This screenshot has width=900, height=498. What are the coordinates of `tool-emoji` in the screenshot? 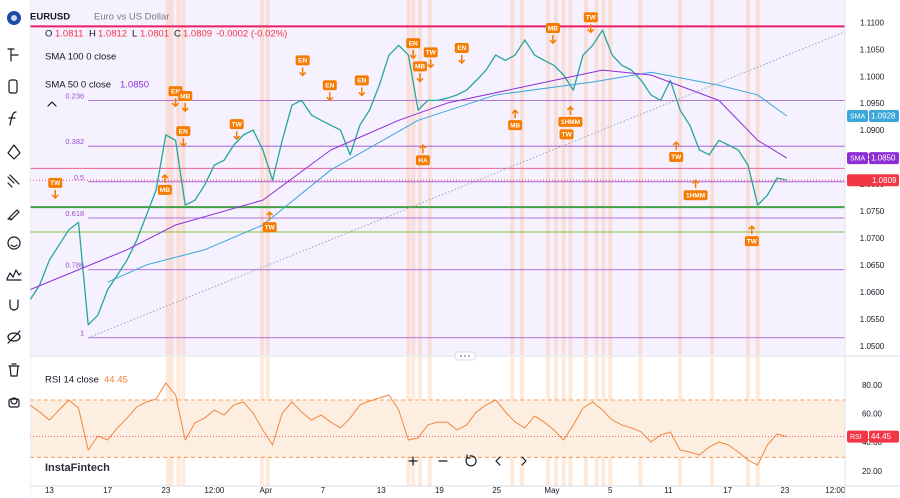 It's located at (14, 243).